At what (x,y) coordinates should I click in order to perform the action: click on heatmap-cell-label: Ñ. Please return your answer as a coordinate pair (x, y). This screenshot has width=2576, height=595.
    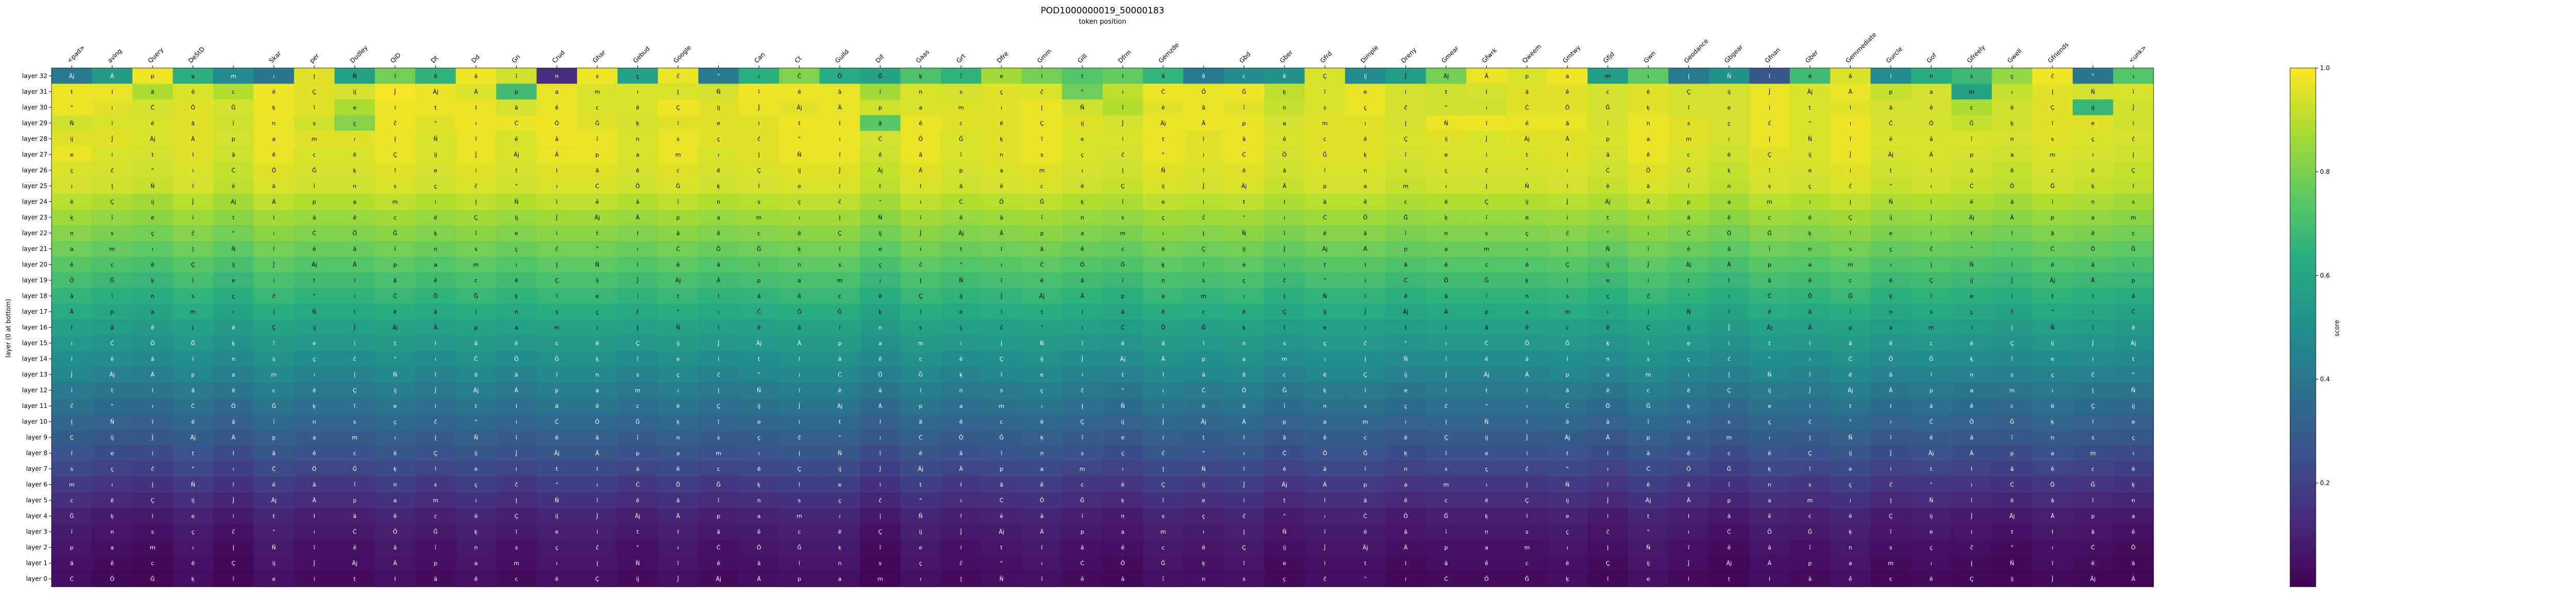
    Looking at the image, I should click on (840, 453).